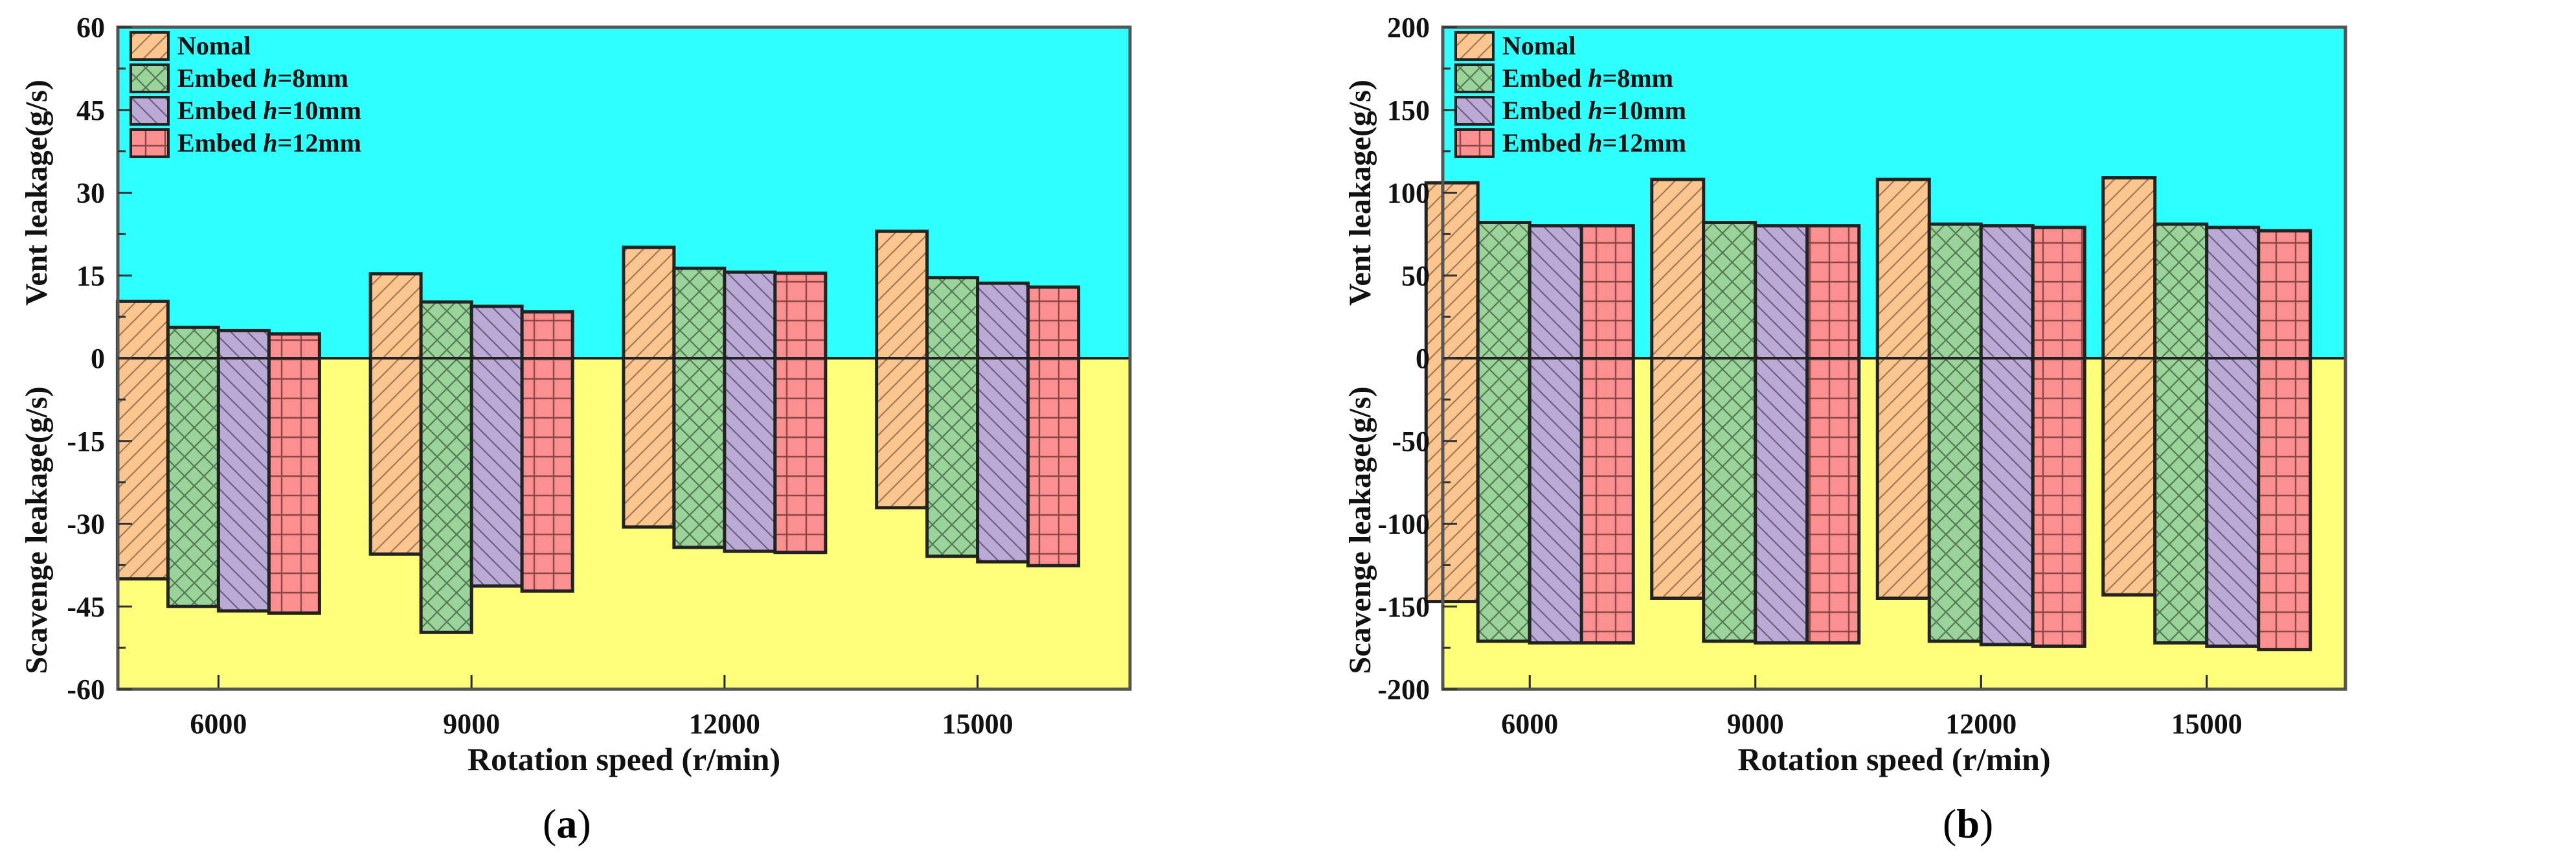 The image size is (2576, 857). I want to click on y-tick-label: 100, so click(1408, 193).